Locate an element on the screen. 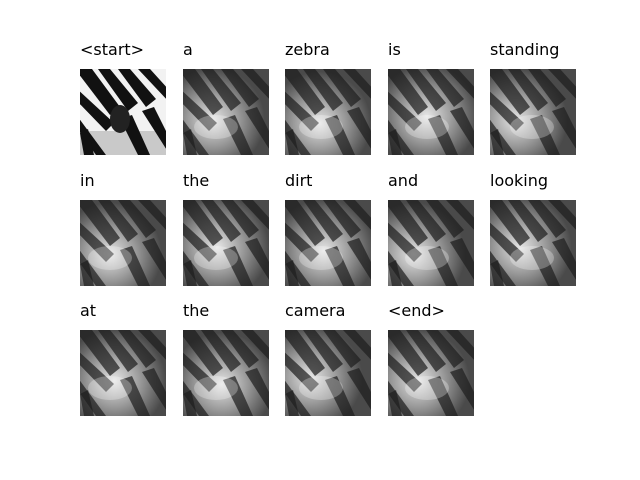  frame-word: dirt is located at coordinates (299, 180).